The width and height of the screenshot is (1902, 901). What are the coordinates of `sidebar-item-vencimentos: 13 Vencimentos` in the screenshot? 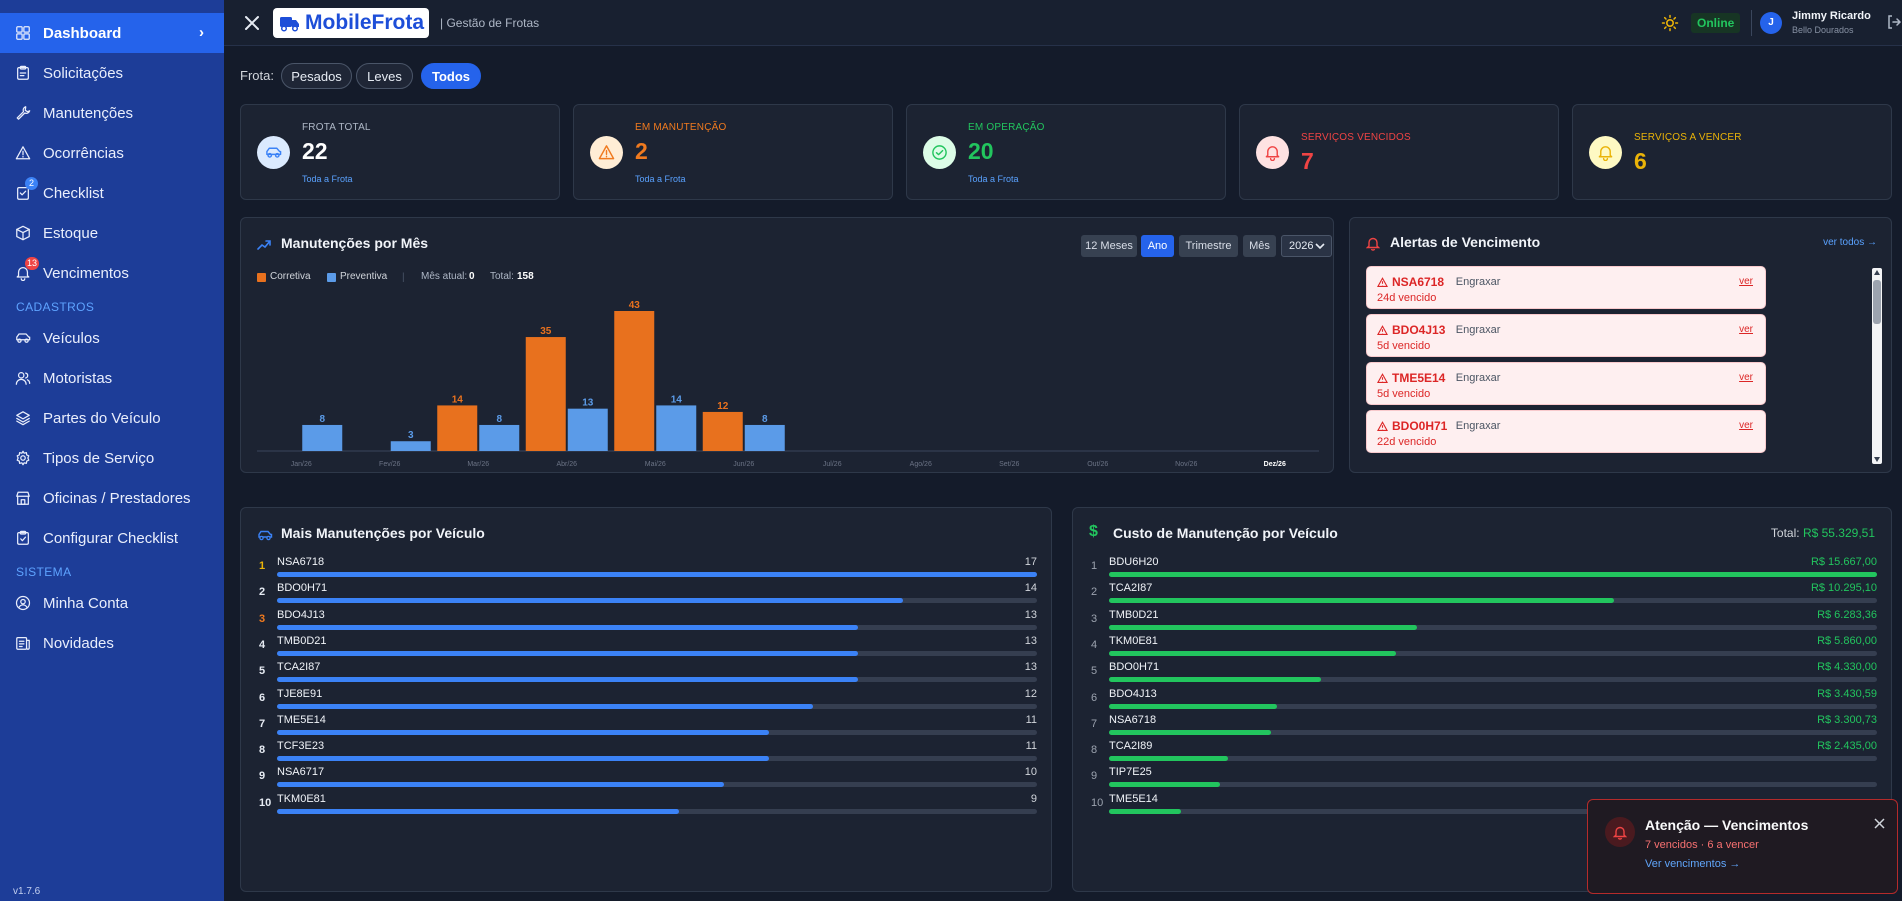 It's located at (112, 273).